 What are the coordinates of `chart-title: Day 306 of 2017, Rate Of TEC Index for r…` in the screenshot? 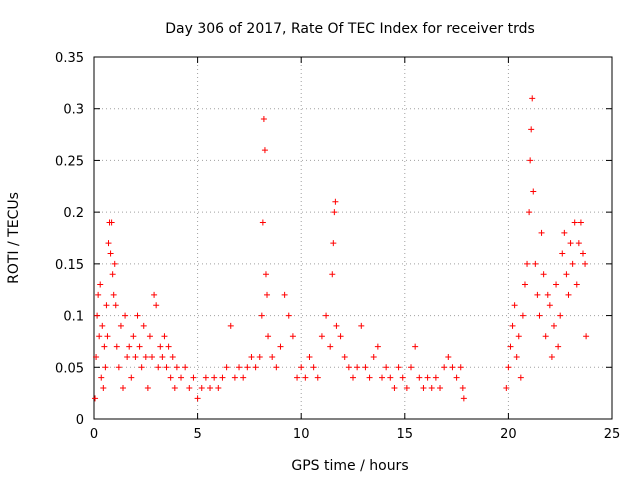 It's located at (350, 29).